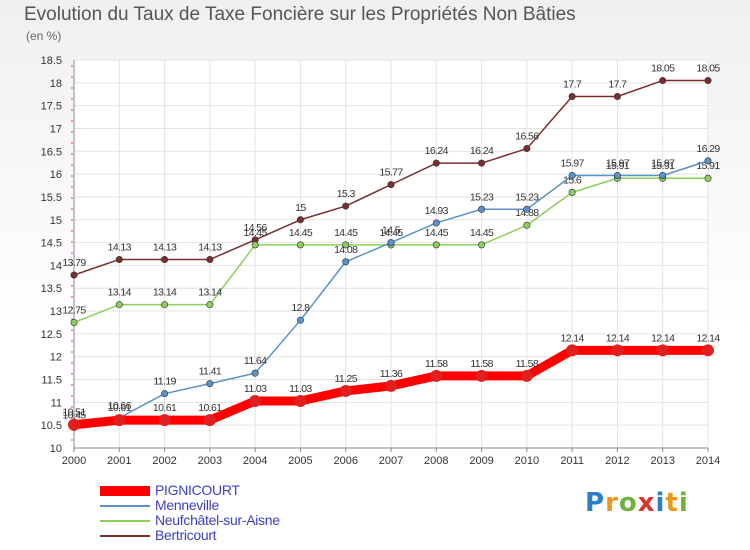  Describe the element at coordinates (527, 364) in the screenshot. I see `data-label-pignicourt: 11.58` at that location.